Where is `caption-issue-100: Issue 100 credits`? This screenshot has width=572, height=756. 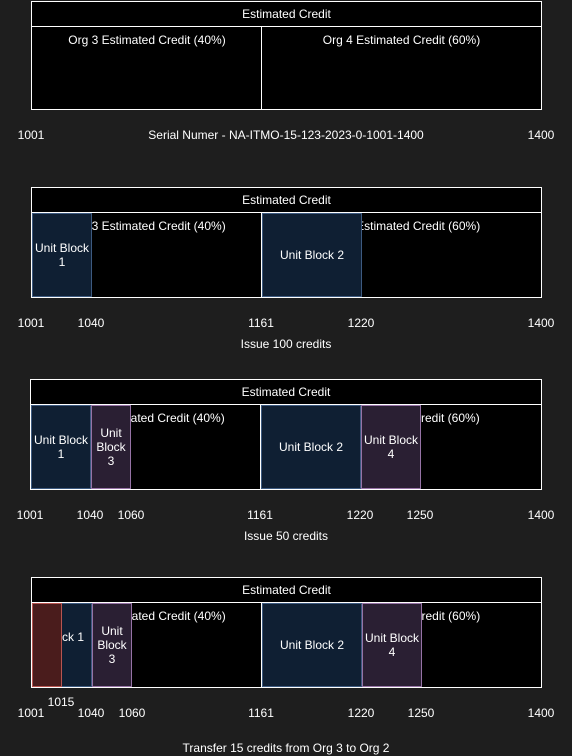
caption-issue-100: Issue 100 credits is located at coordinates (286, 344).